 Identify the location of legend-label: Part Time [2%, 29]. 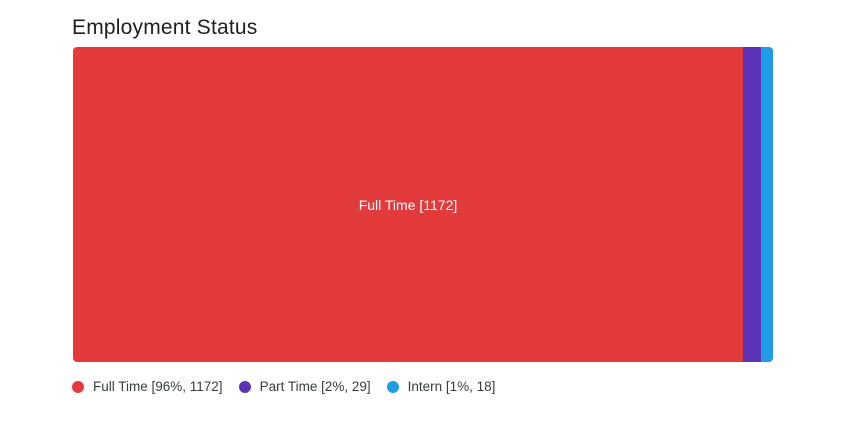
(315, 386).